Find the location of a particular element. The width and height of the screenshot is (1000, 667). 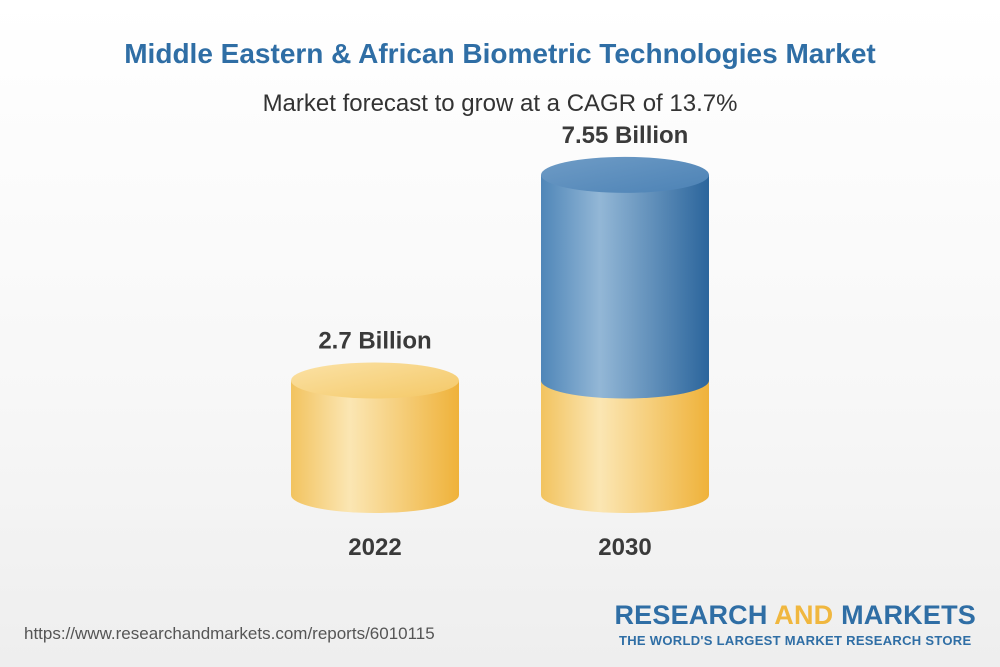

category-label-2030: 2030 is located at coordinates (624, 547).